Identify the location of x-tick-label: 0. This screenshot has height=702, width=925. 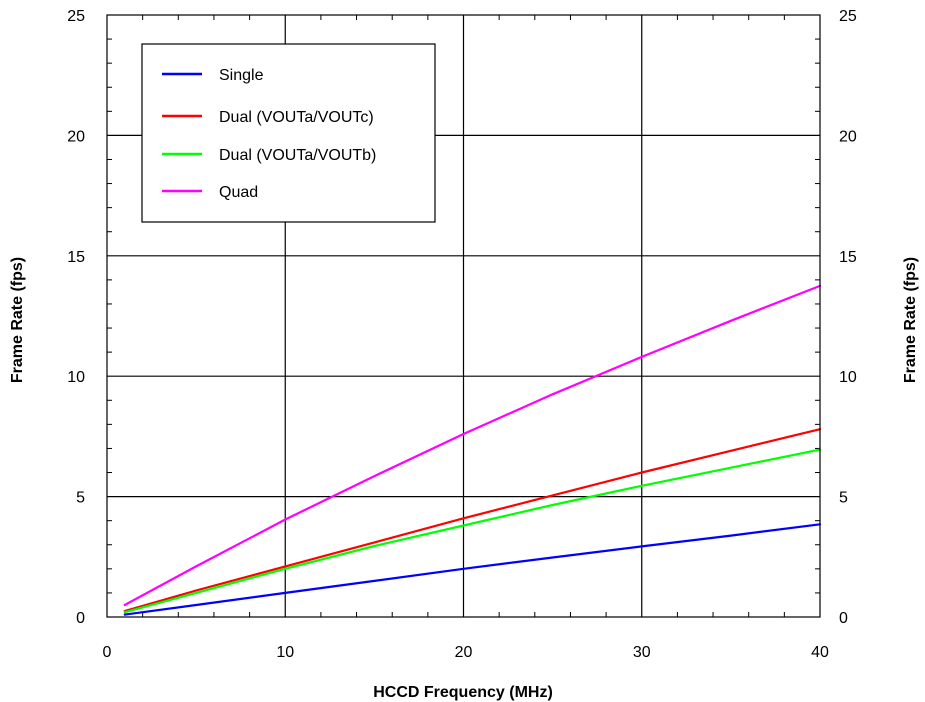
(107, 652).